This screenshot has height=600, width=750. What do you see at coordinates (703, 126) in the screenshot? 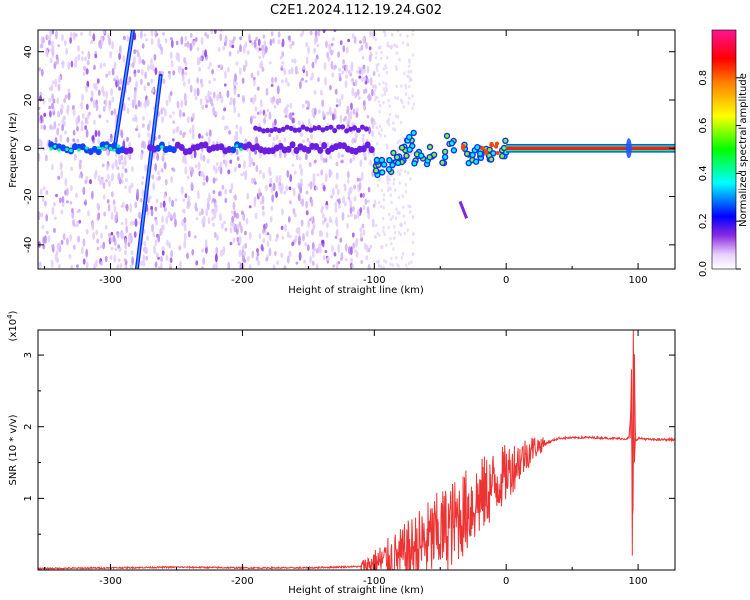
I see `colorbar-tick-label: 0.6` at bounding box center [703, 126].